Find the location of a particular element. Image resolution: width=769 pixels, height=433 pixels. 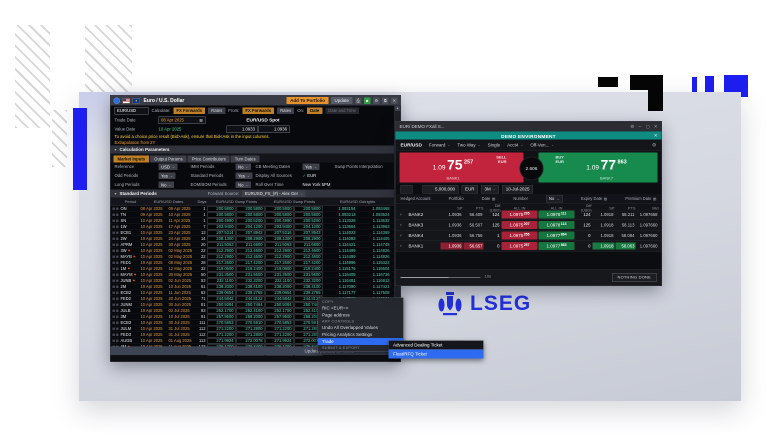

col-header-period: Period is located at coordinates (130, 201).